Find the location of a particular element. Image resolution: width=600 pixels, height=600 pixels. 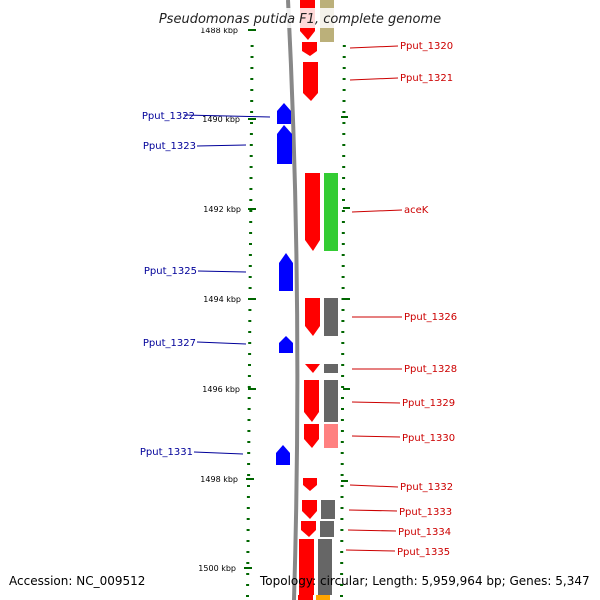

ruler-label-1488: 1488 kbp is located at coordinates (219, 30).